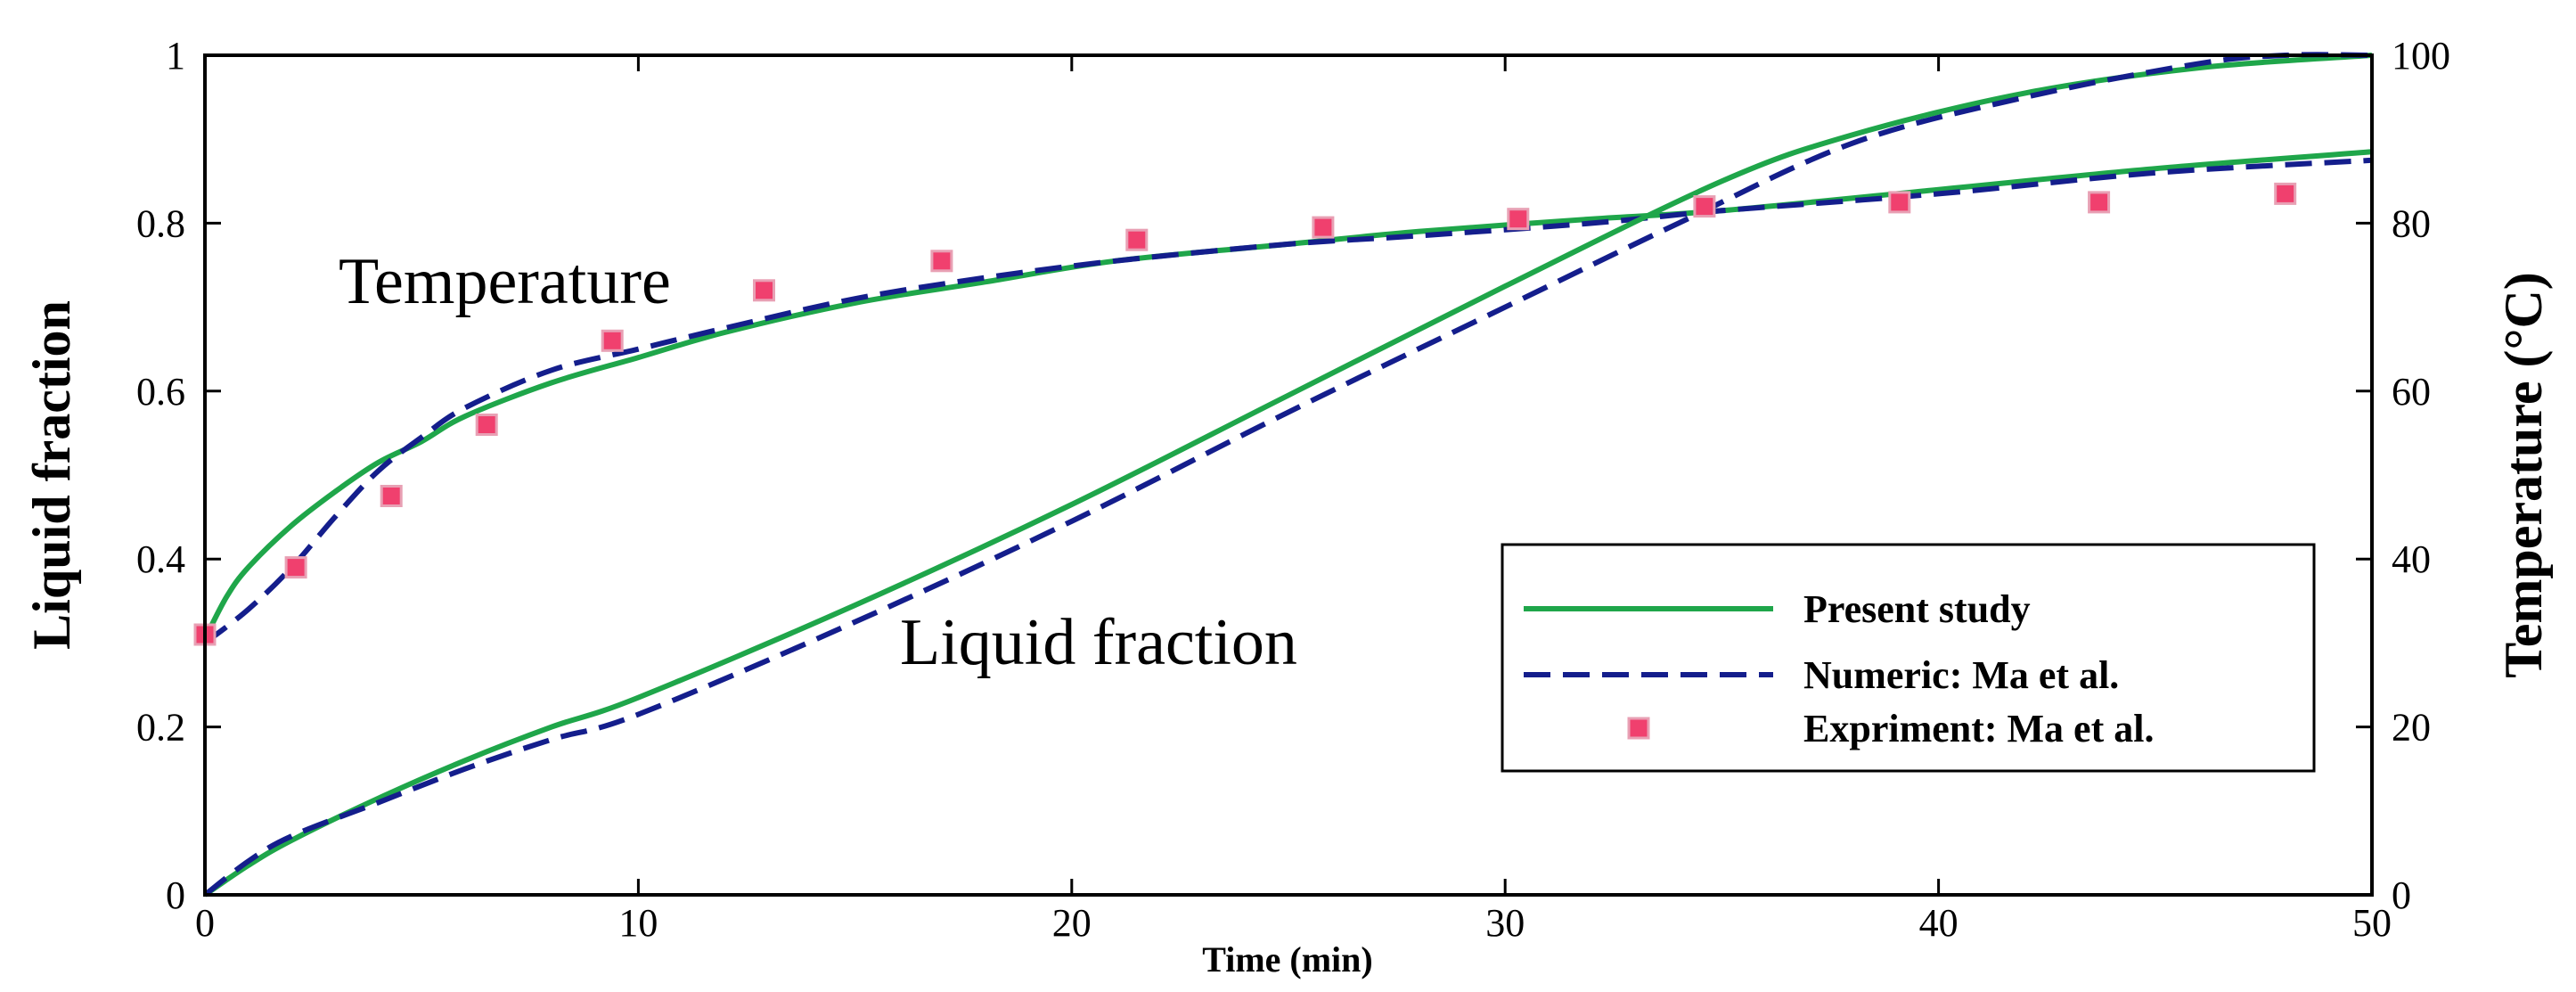 This screenshot has height=992, width=2576. I want to click on y-tick-label: 0, so click(175, 895).